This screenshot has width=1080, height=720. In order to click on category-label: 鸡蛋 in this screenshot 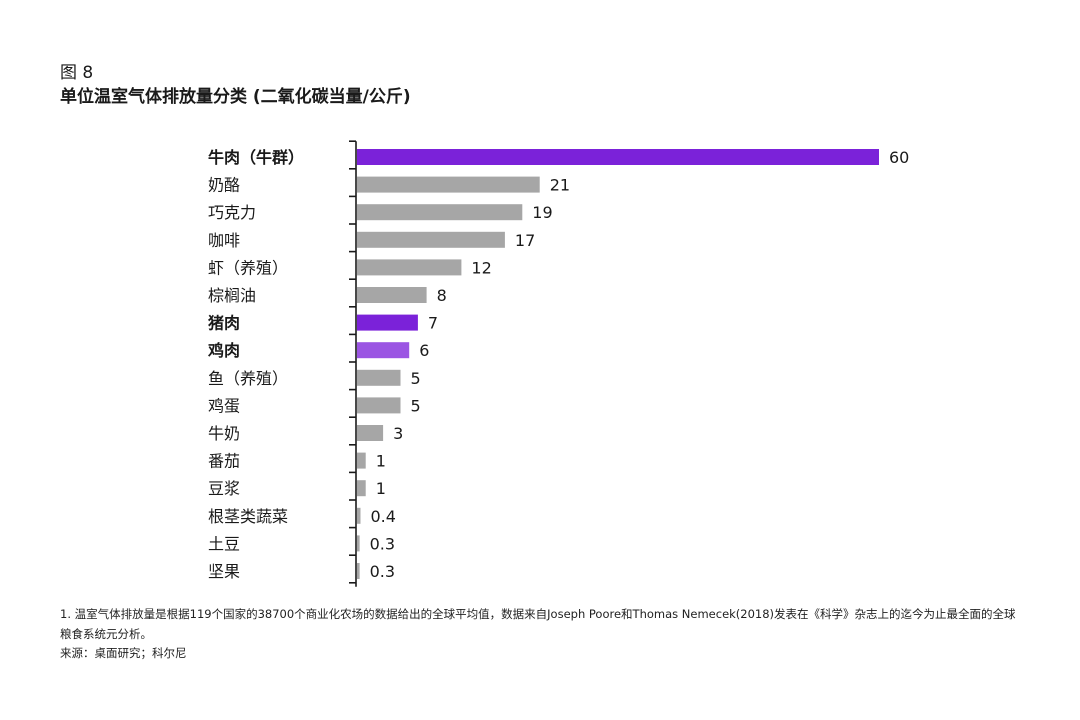, I will do `click(224, 405)`.